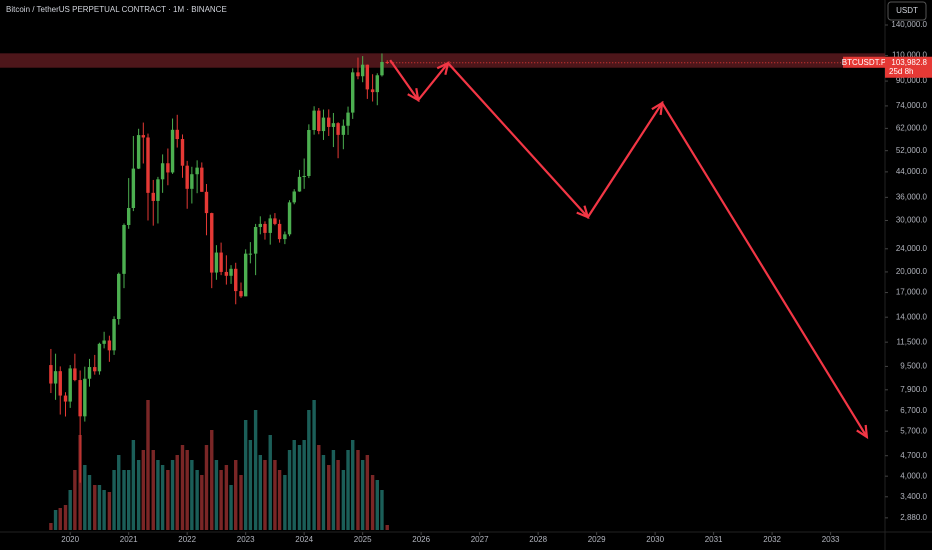 The width and height of the screenshot is (932, 550). I want to click on y-tick-label: 30,000.0, so click(912, 220).